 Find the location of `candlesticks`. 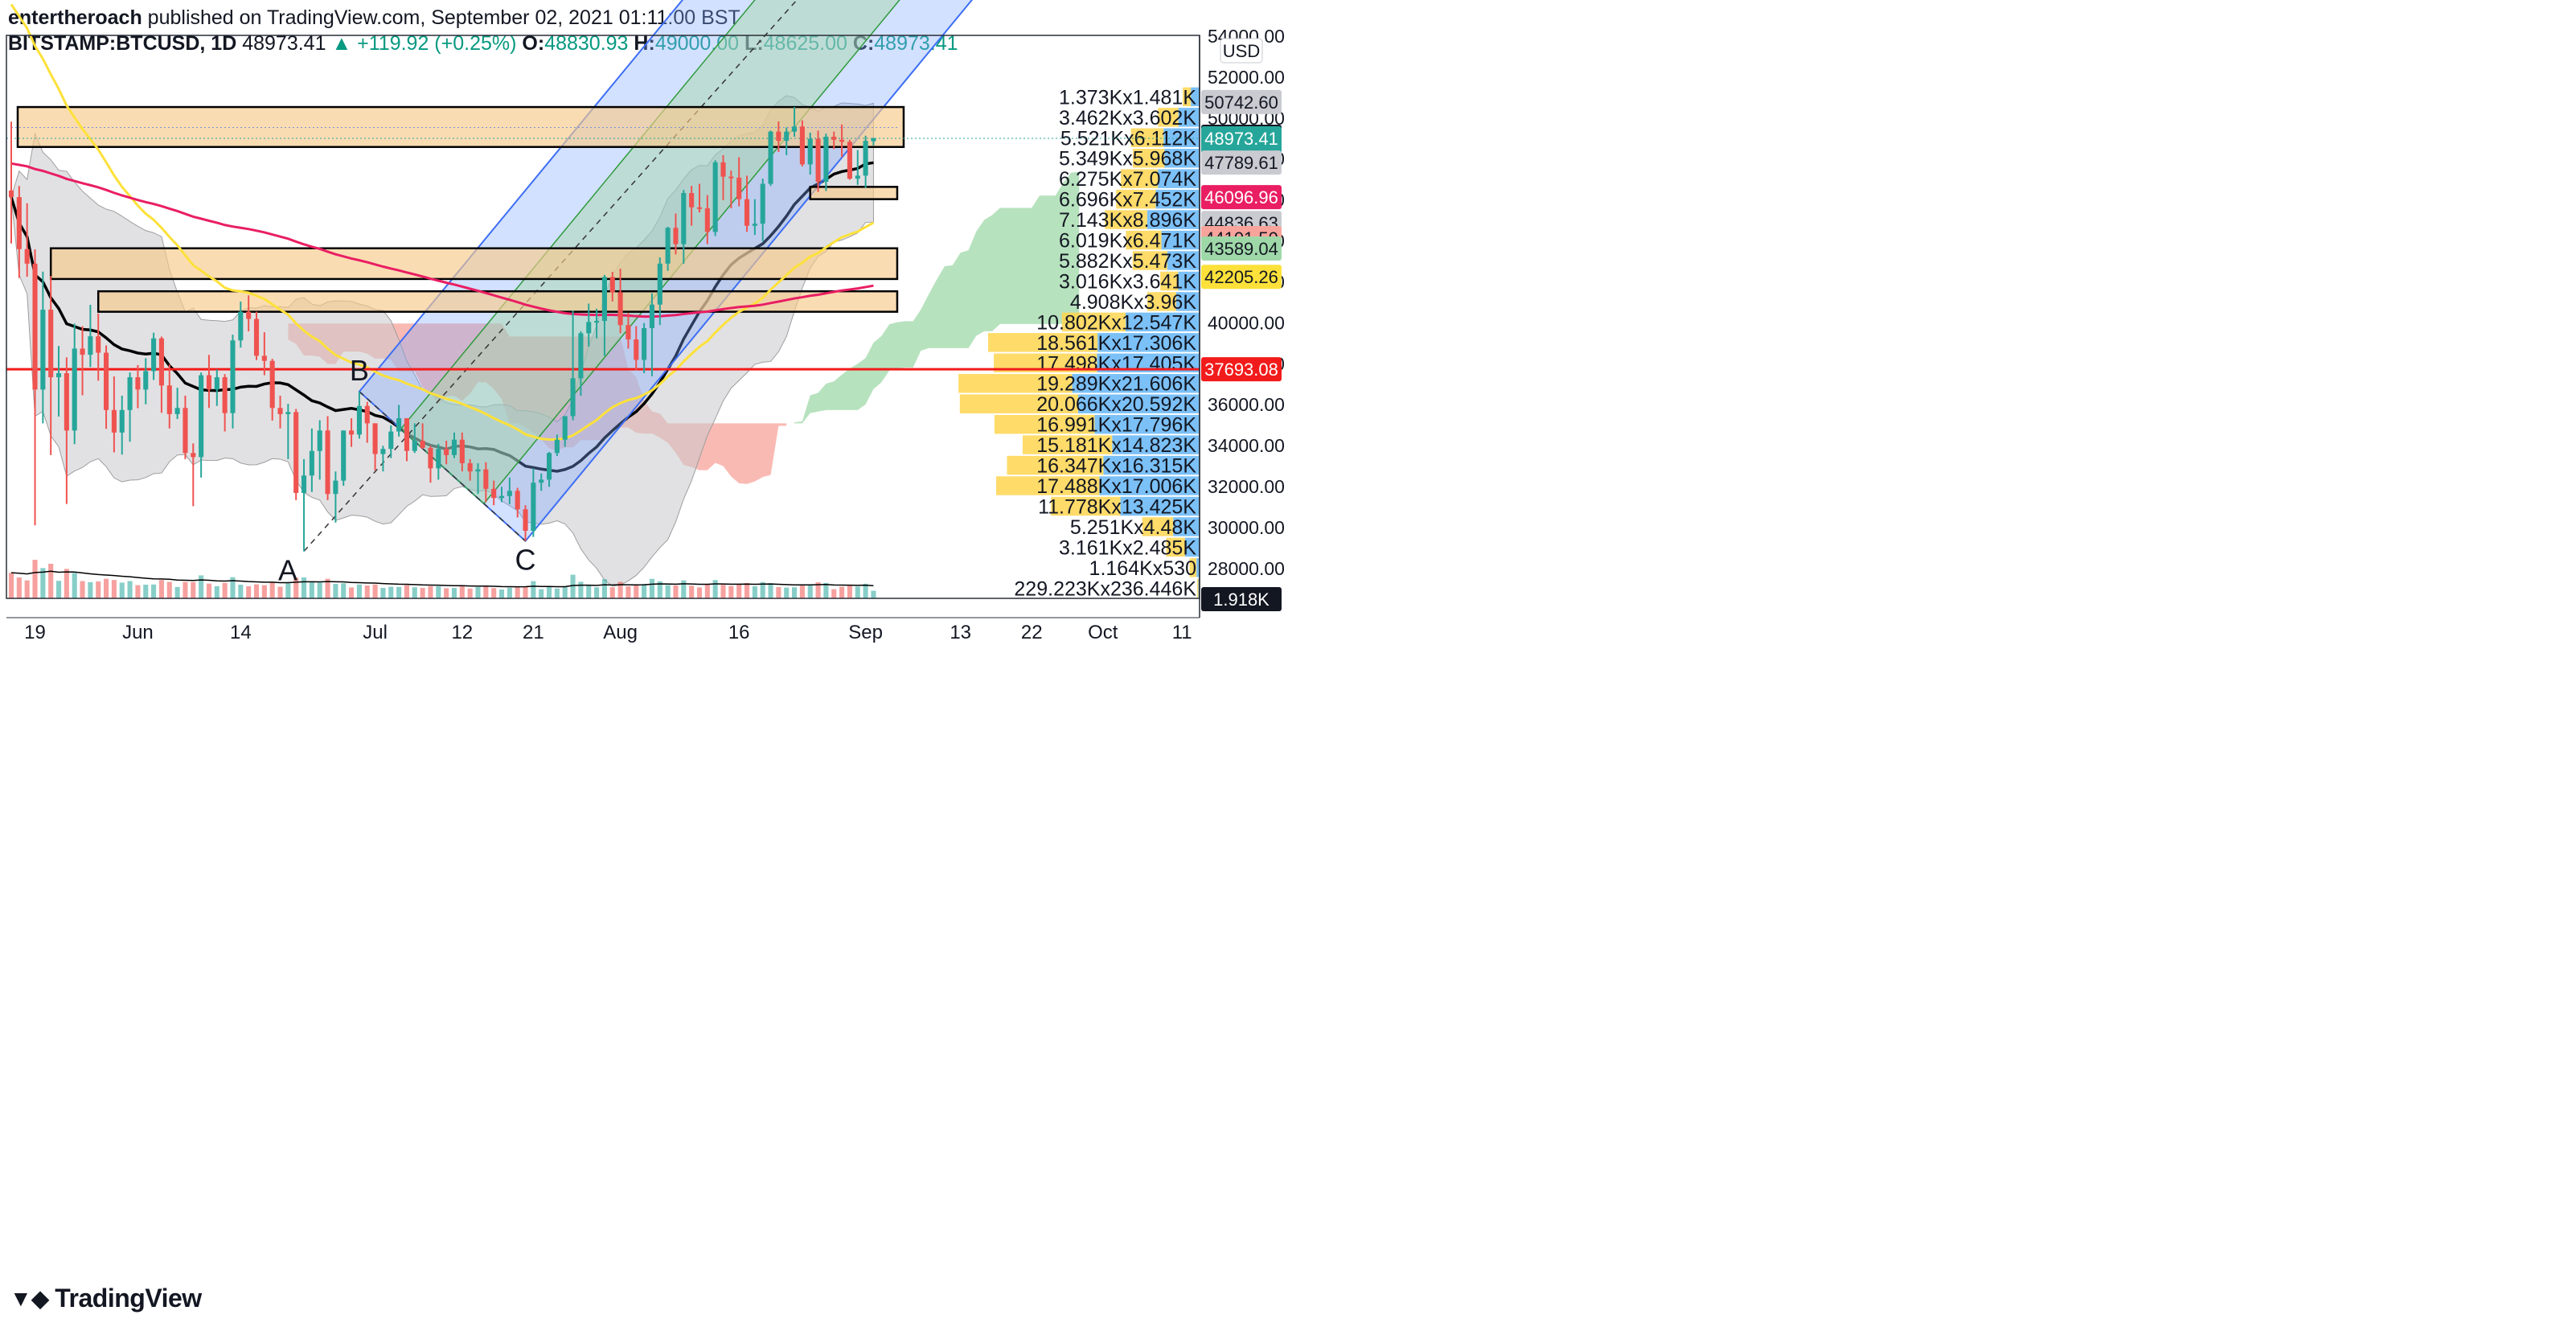

candlesticks is located at coordinates (442, 329).